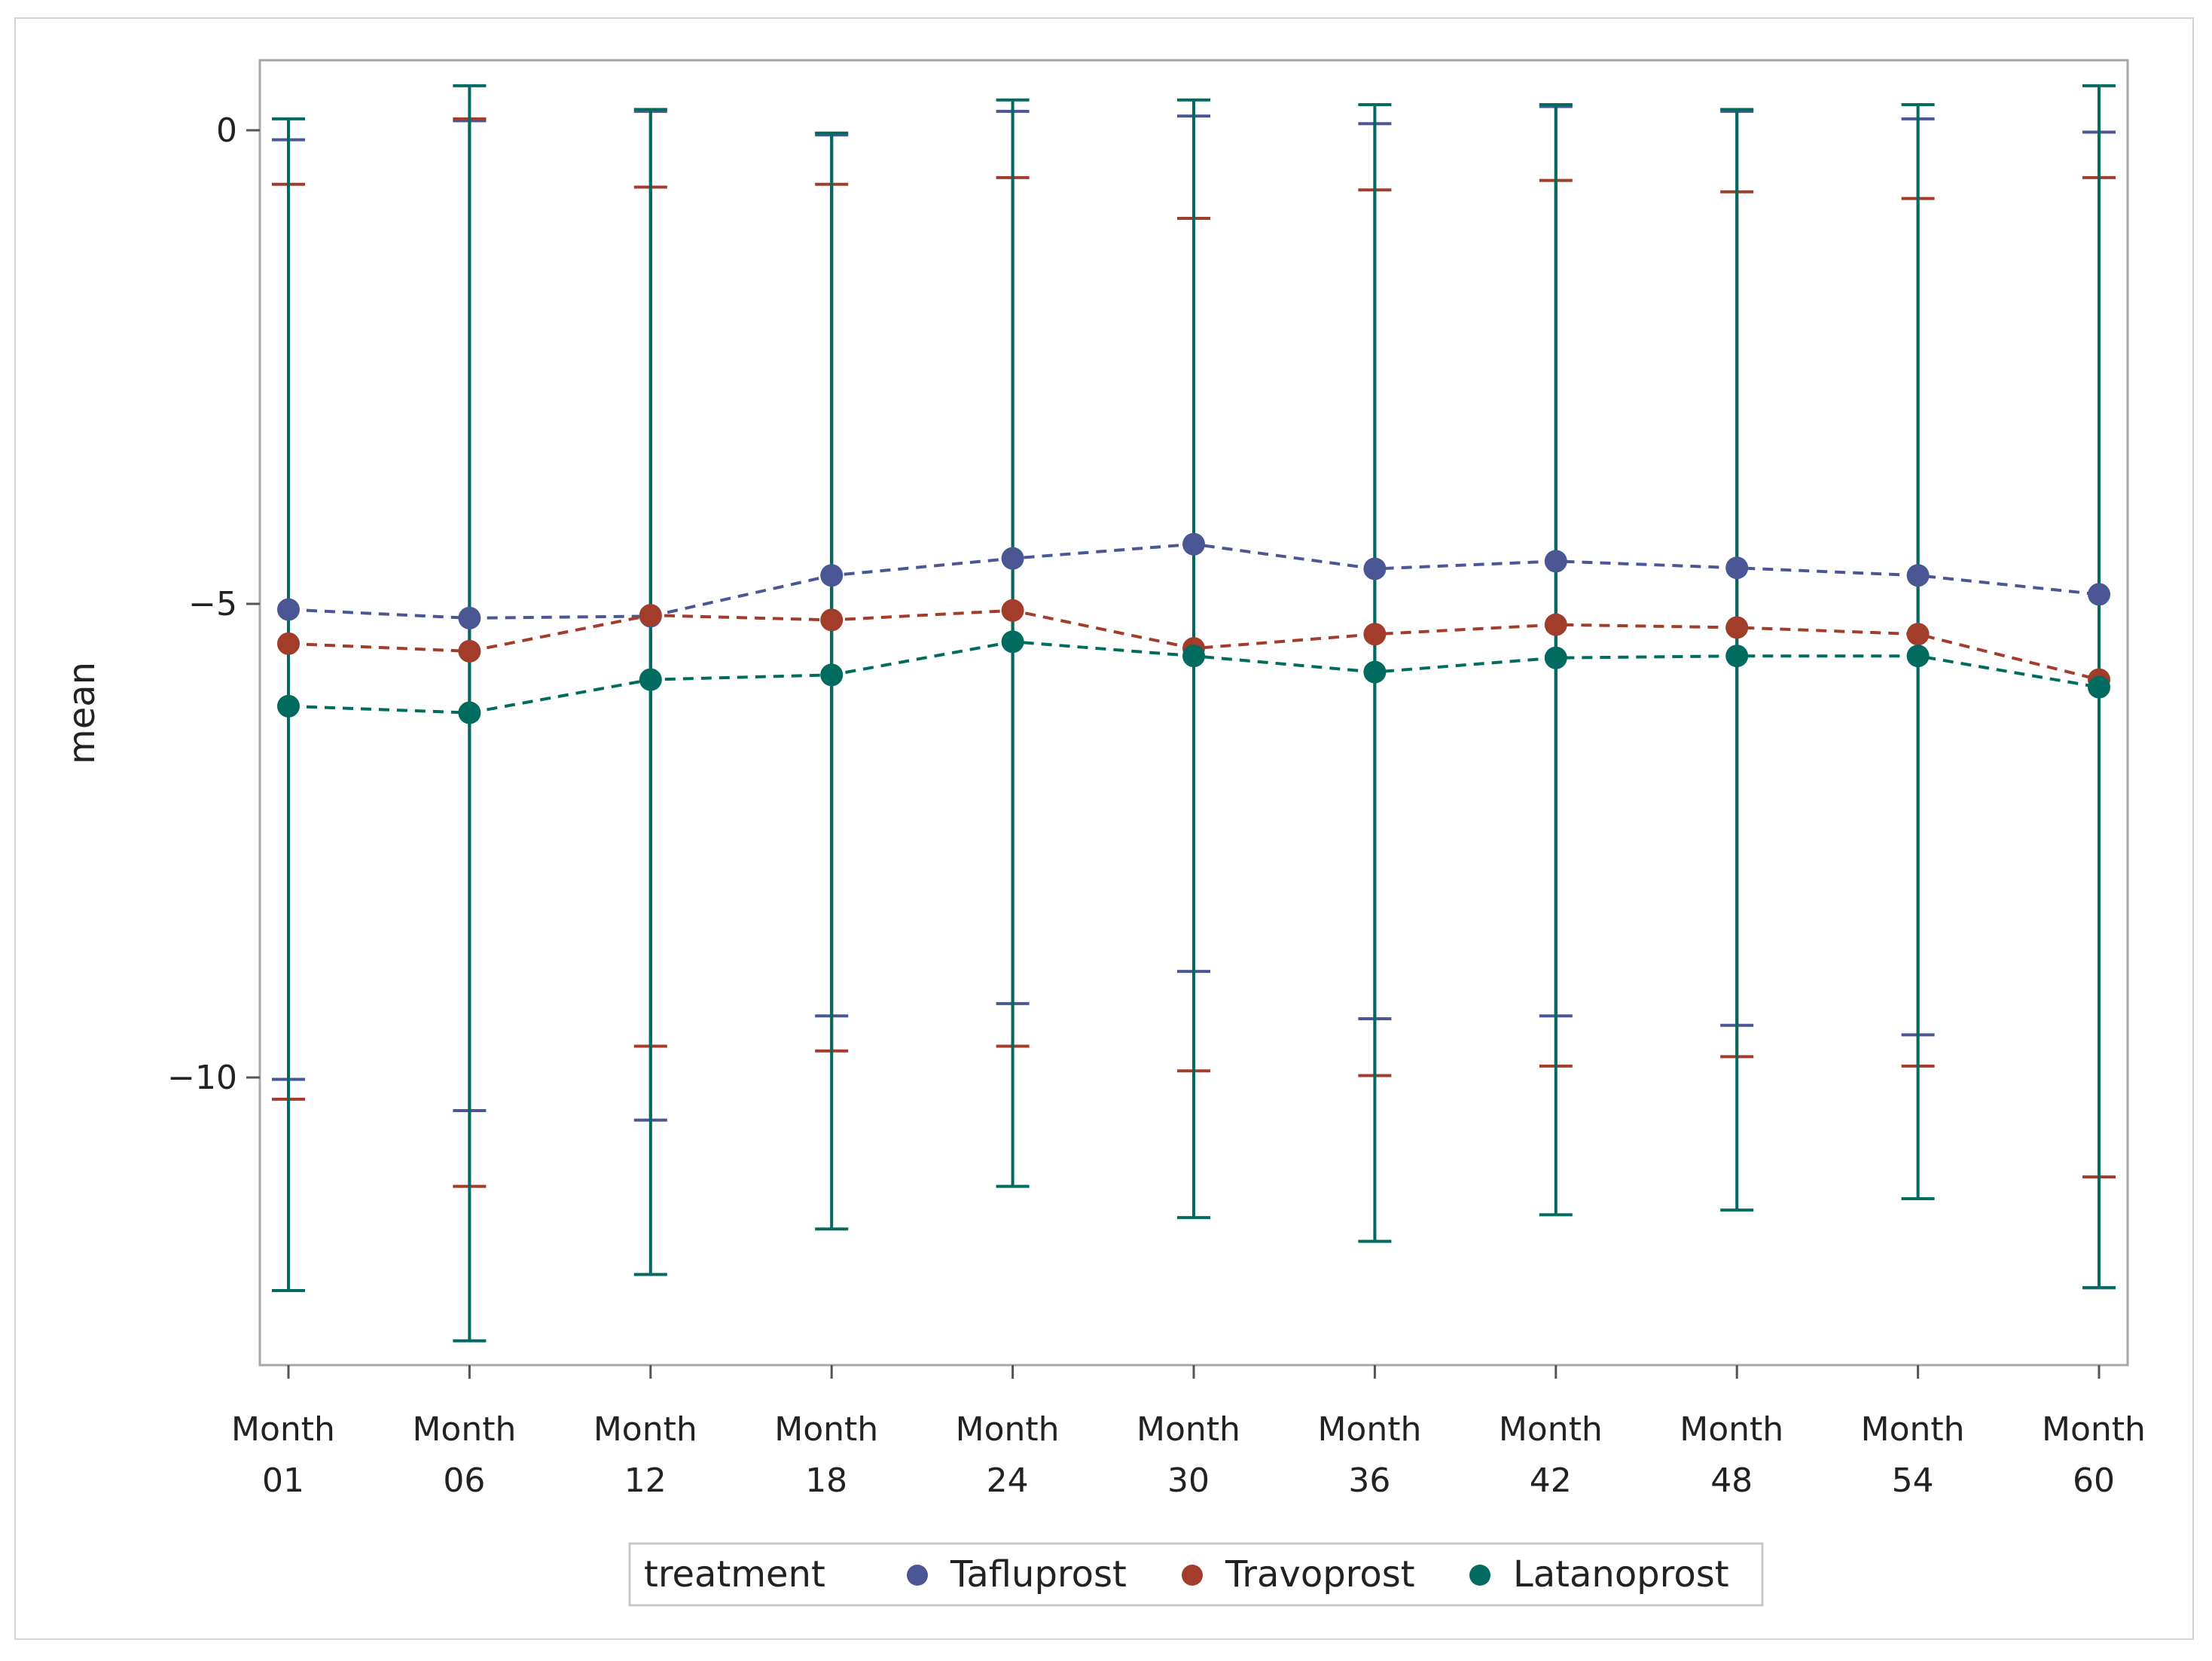  I want to click on latanoprost-legend-marker, so click(1479, 1575).